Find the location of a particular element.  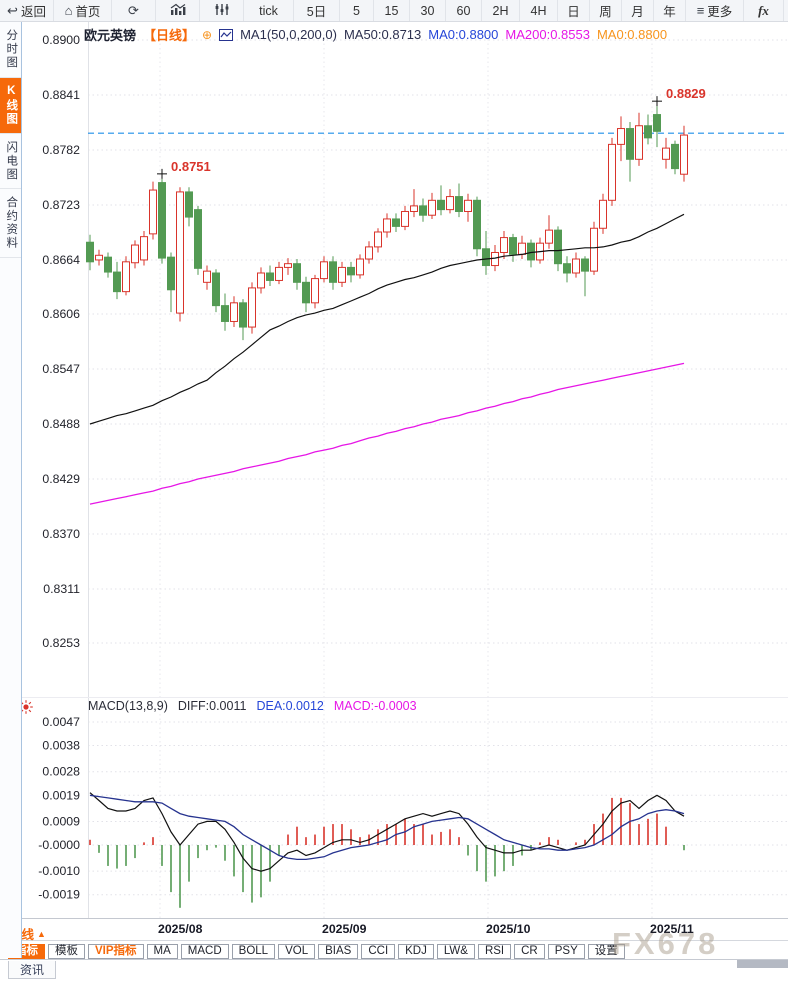

interval-15-button: 15 is located at coordinates (392, 10).